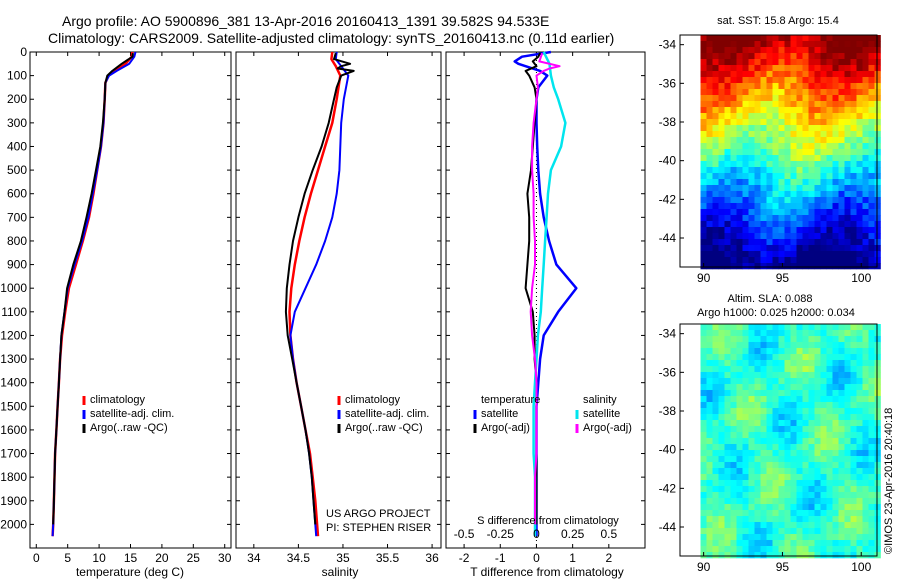  Describe the element at coordinates (889, 481) in the screenshot. I see `imos-credit: ©IMOS 23-Apr-2016 20:40:18` at that location.